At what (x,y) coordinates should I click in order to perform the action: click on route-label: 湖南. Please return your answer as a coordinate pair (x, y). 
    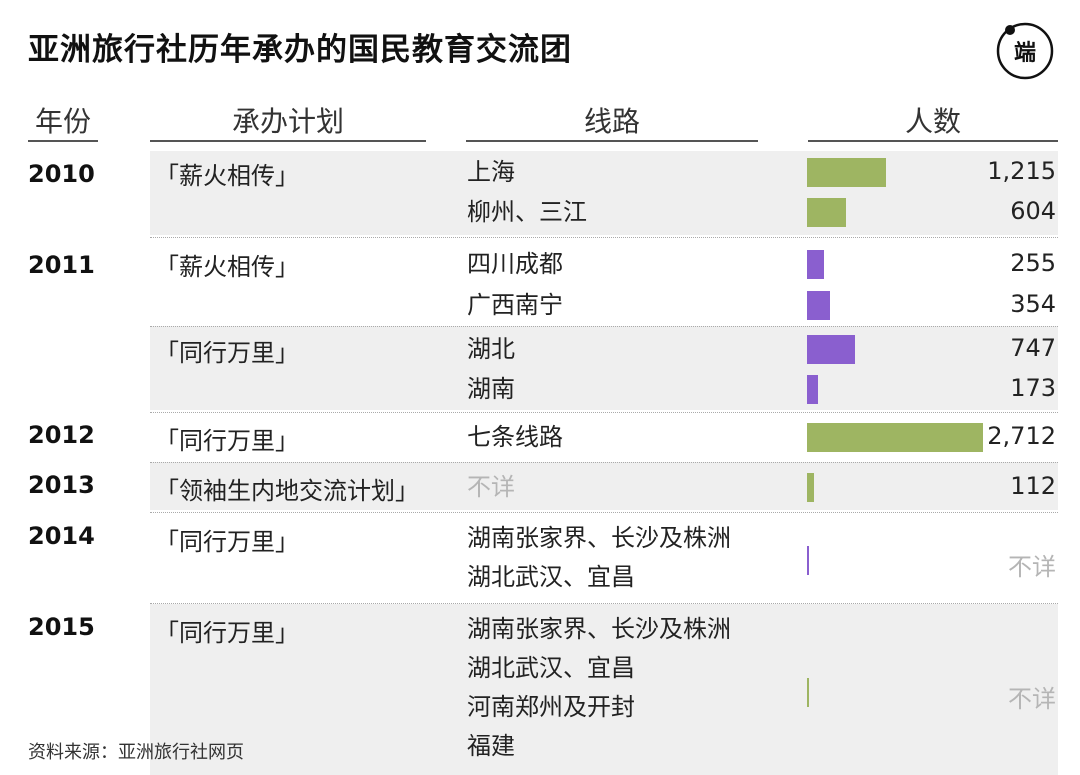
    Looking at the image, I should click on (491, 389).